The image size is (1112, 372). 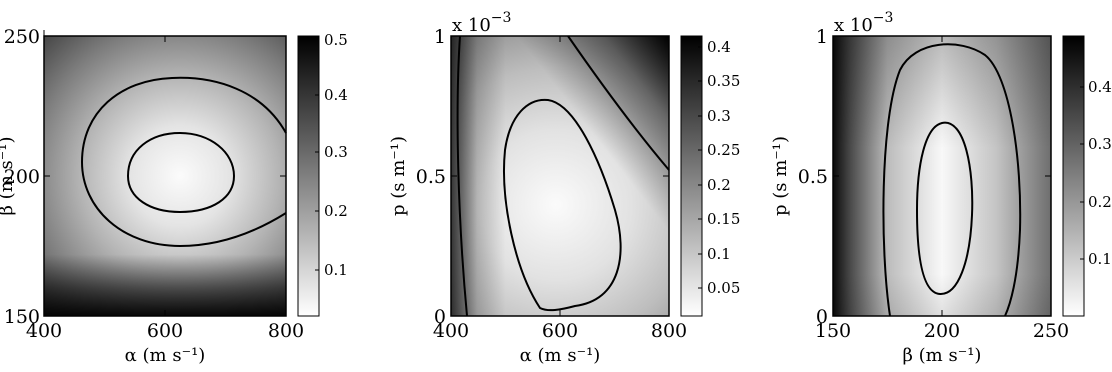 What do you see at coordinates (833, 331) in the screenshot?
I see `panel-3-xtick-150: 150` at bounding box center [833, 331].